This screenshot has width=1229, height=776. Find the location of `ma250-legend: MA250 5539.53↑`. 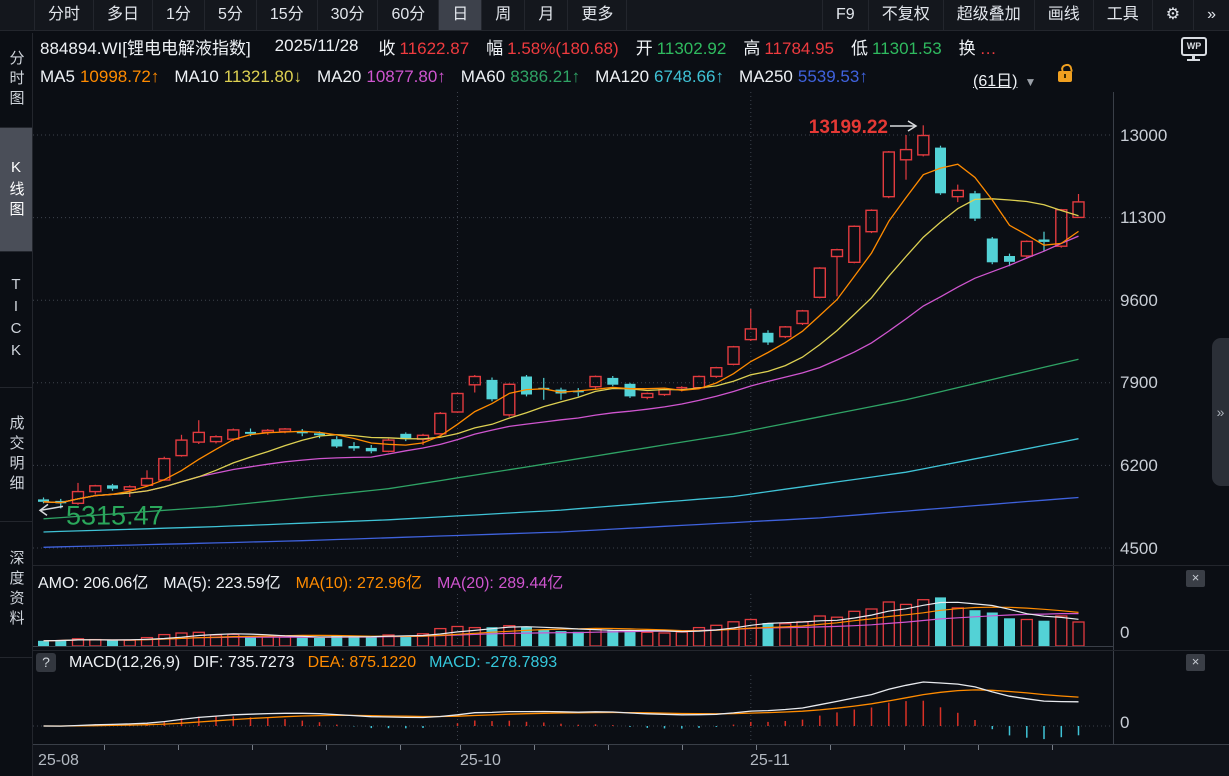

ma250-legend: MA250 5539.53↑ is located at coordinates (803, 76).